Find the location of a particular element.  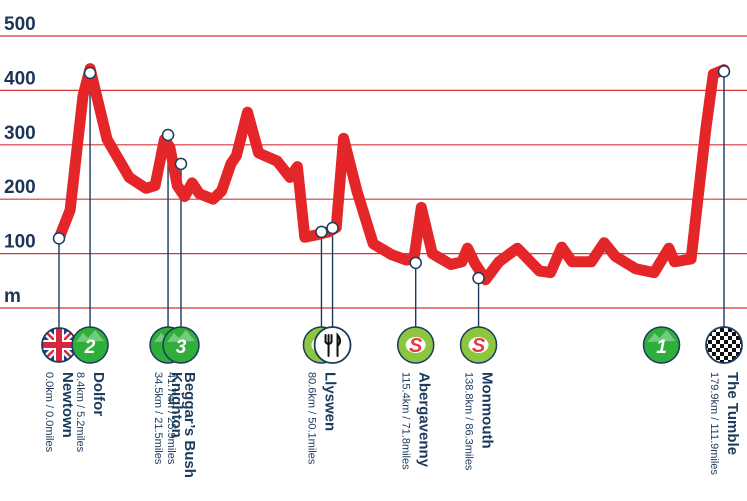

stage-badge-climb: 2 is located at coordinates (90, 345).